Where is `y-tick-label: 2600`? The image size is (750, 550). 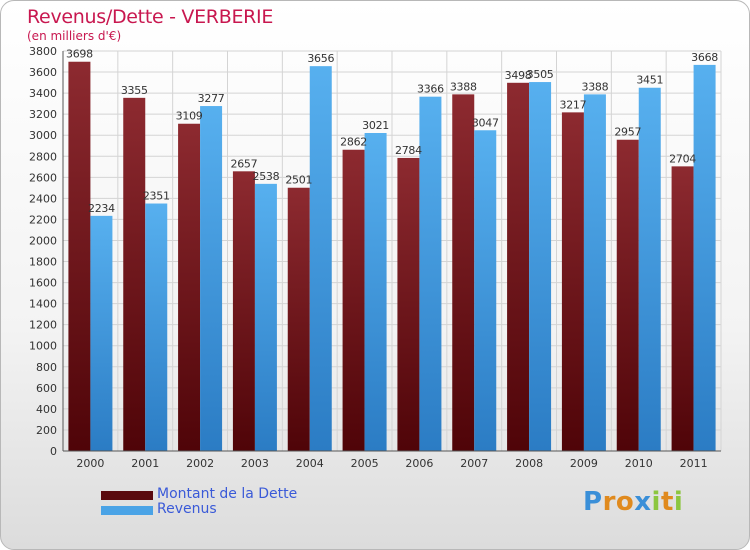
y-tick-label: 2600 is located at coordinates (43, 177).